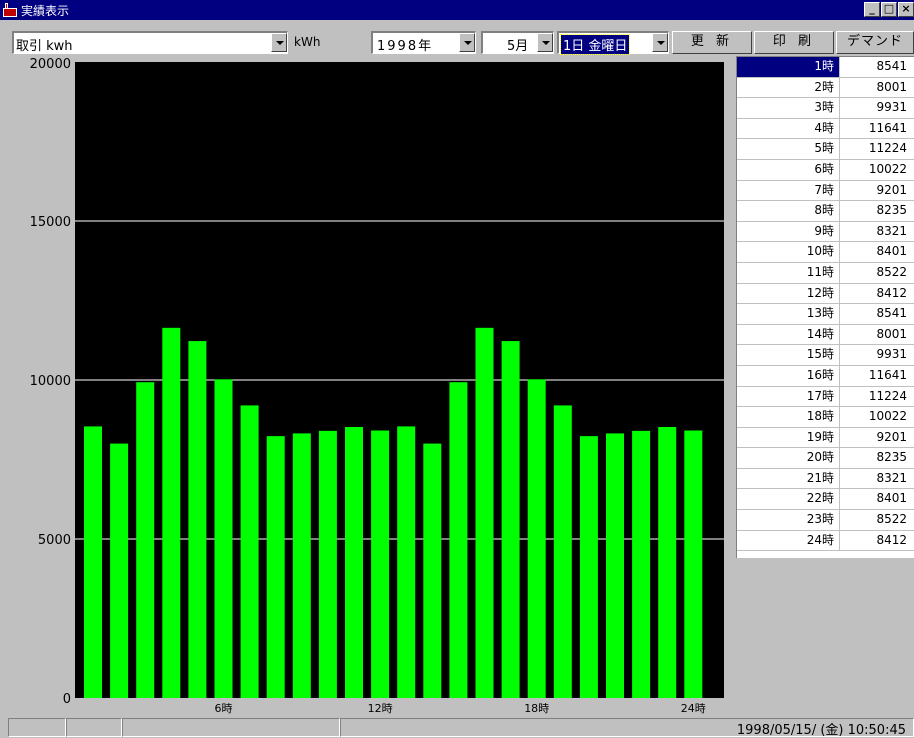  What do you see at coordinates (693, 708) in the screenshot?
I see `x-tick-label: 24時` at bounding box center [693, 708].